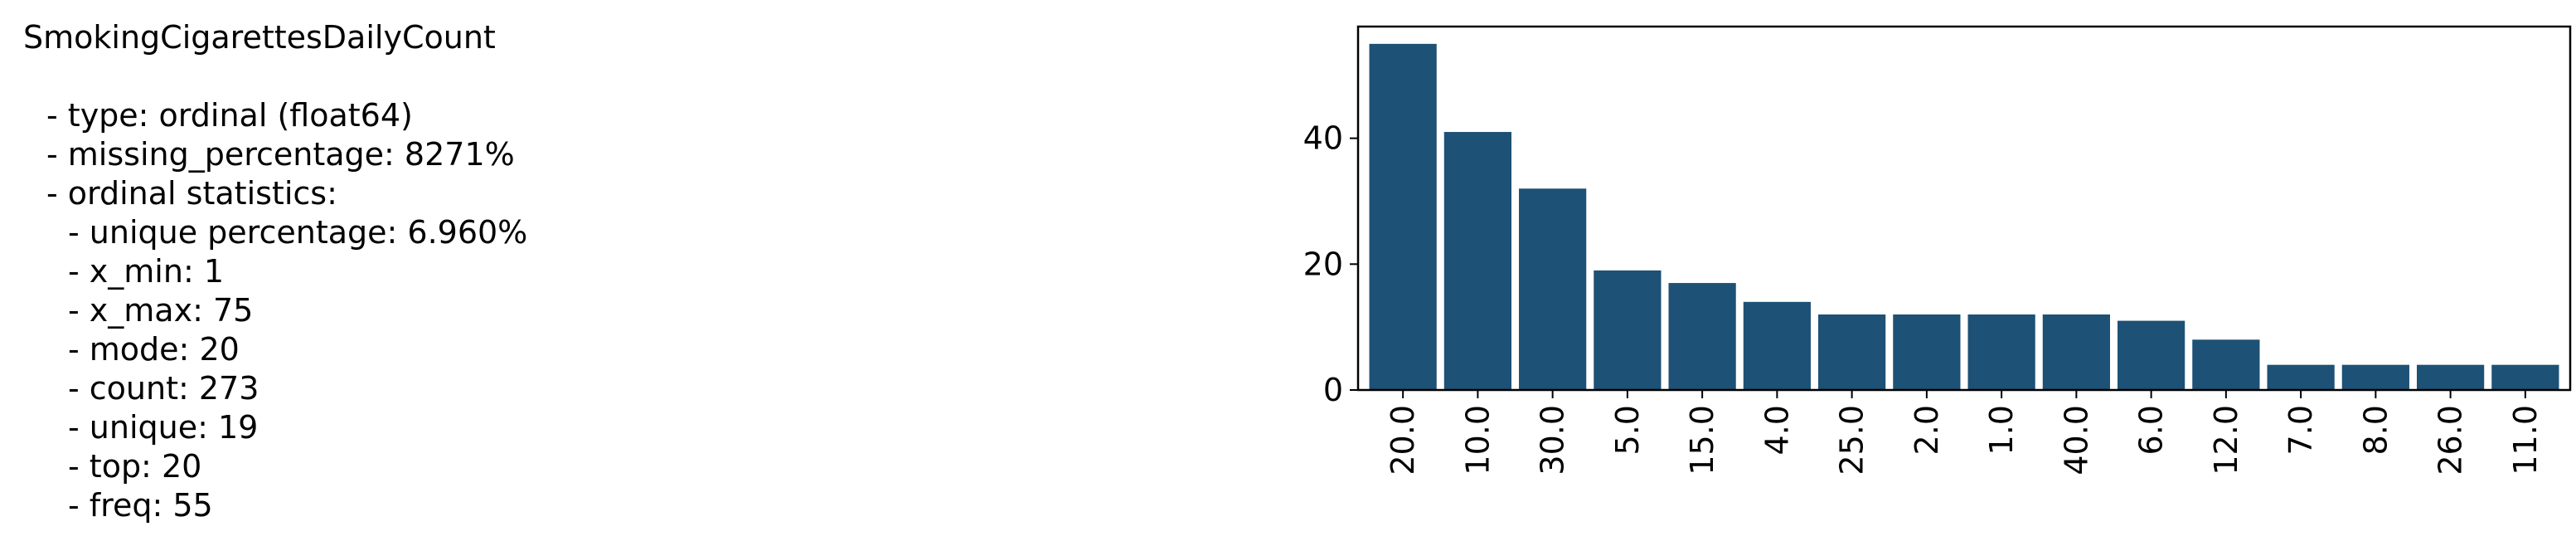 This screenshot has width=2576, height=546. What do you see at coordinates (298, 232) in the screenshot?
I see `summary-line: - unique percentage: 6.960%` at bounding box center [298, 232].